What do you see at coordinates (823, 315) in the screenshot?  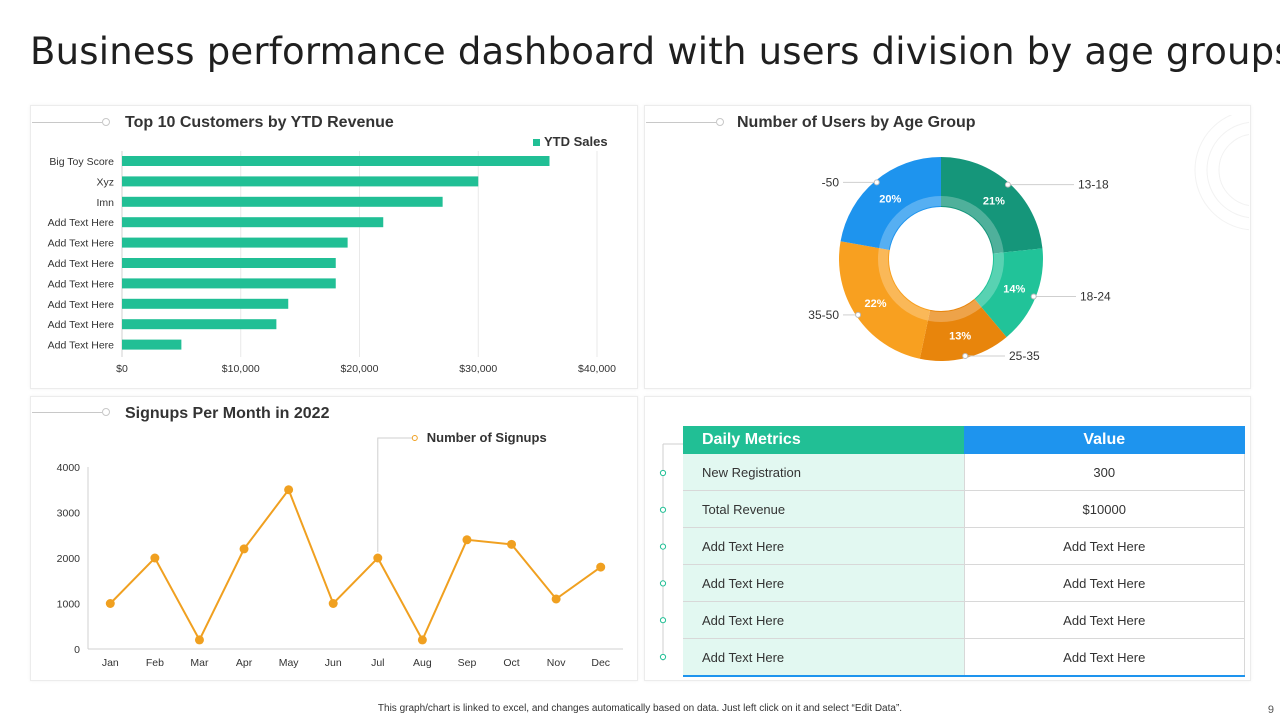 I see `age-group-label: 35-50` at bounding box center [823, 315].